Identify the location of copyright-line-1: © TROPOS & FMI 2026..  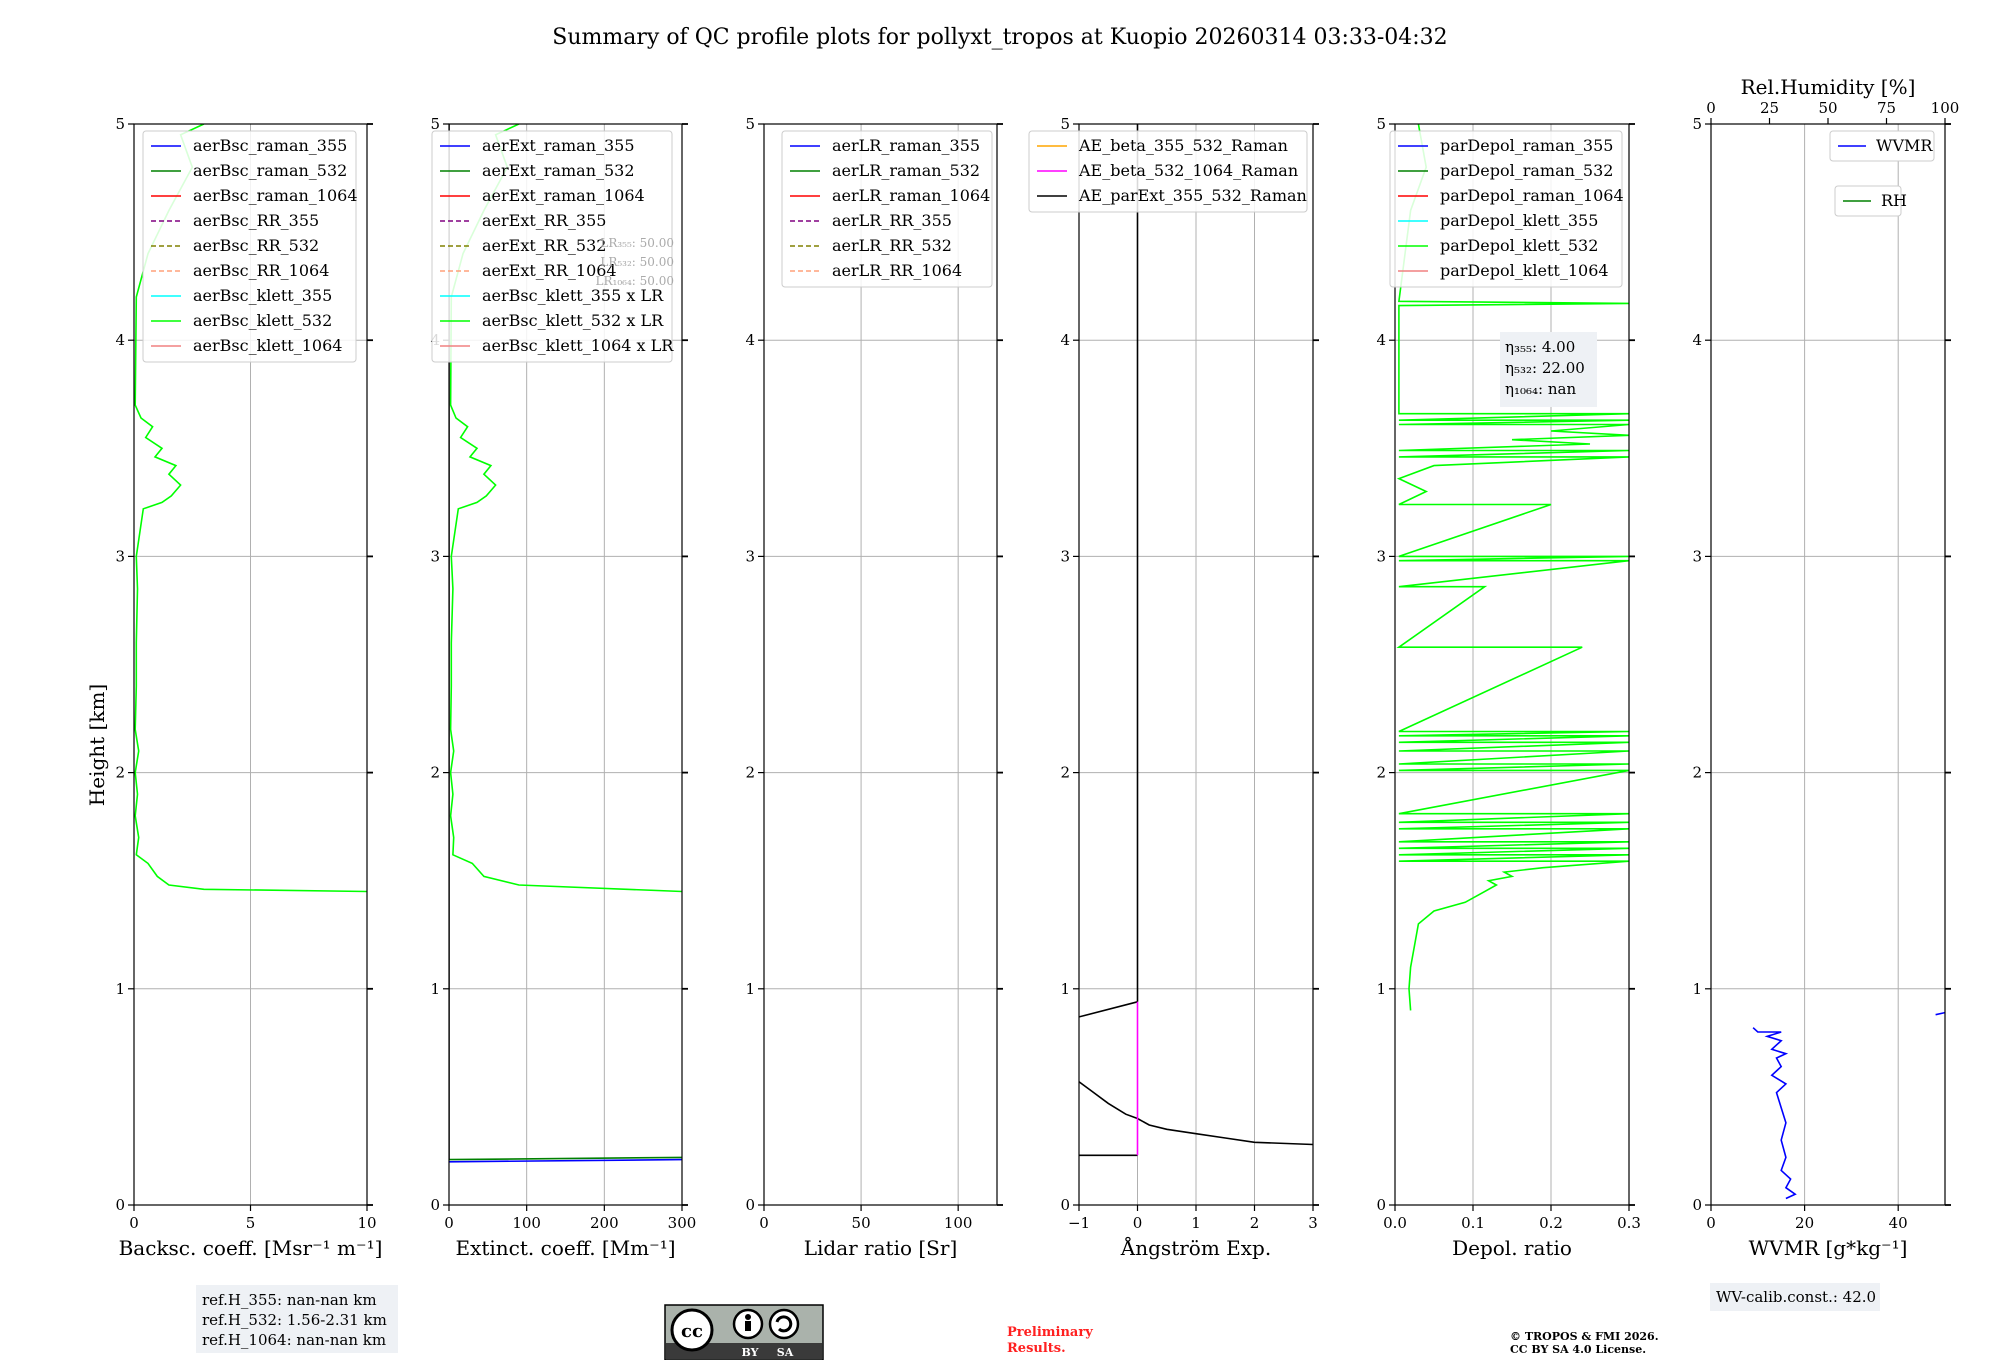
(1584, 1336).